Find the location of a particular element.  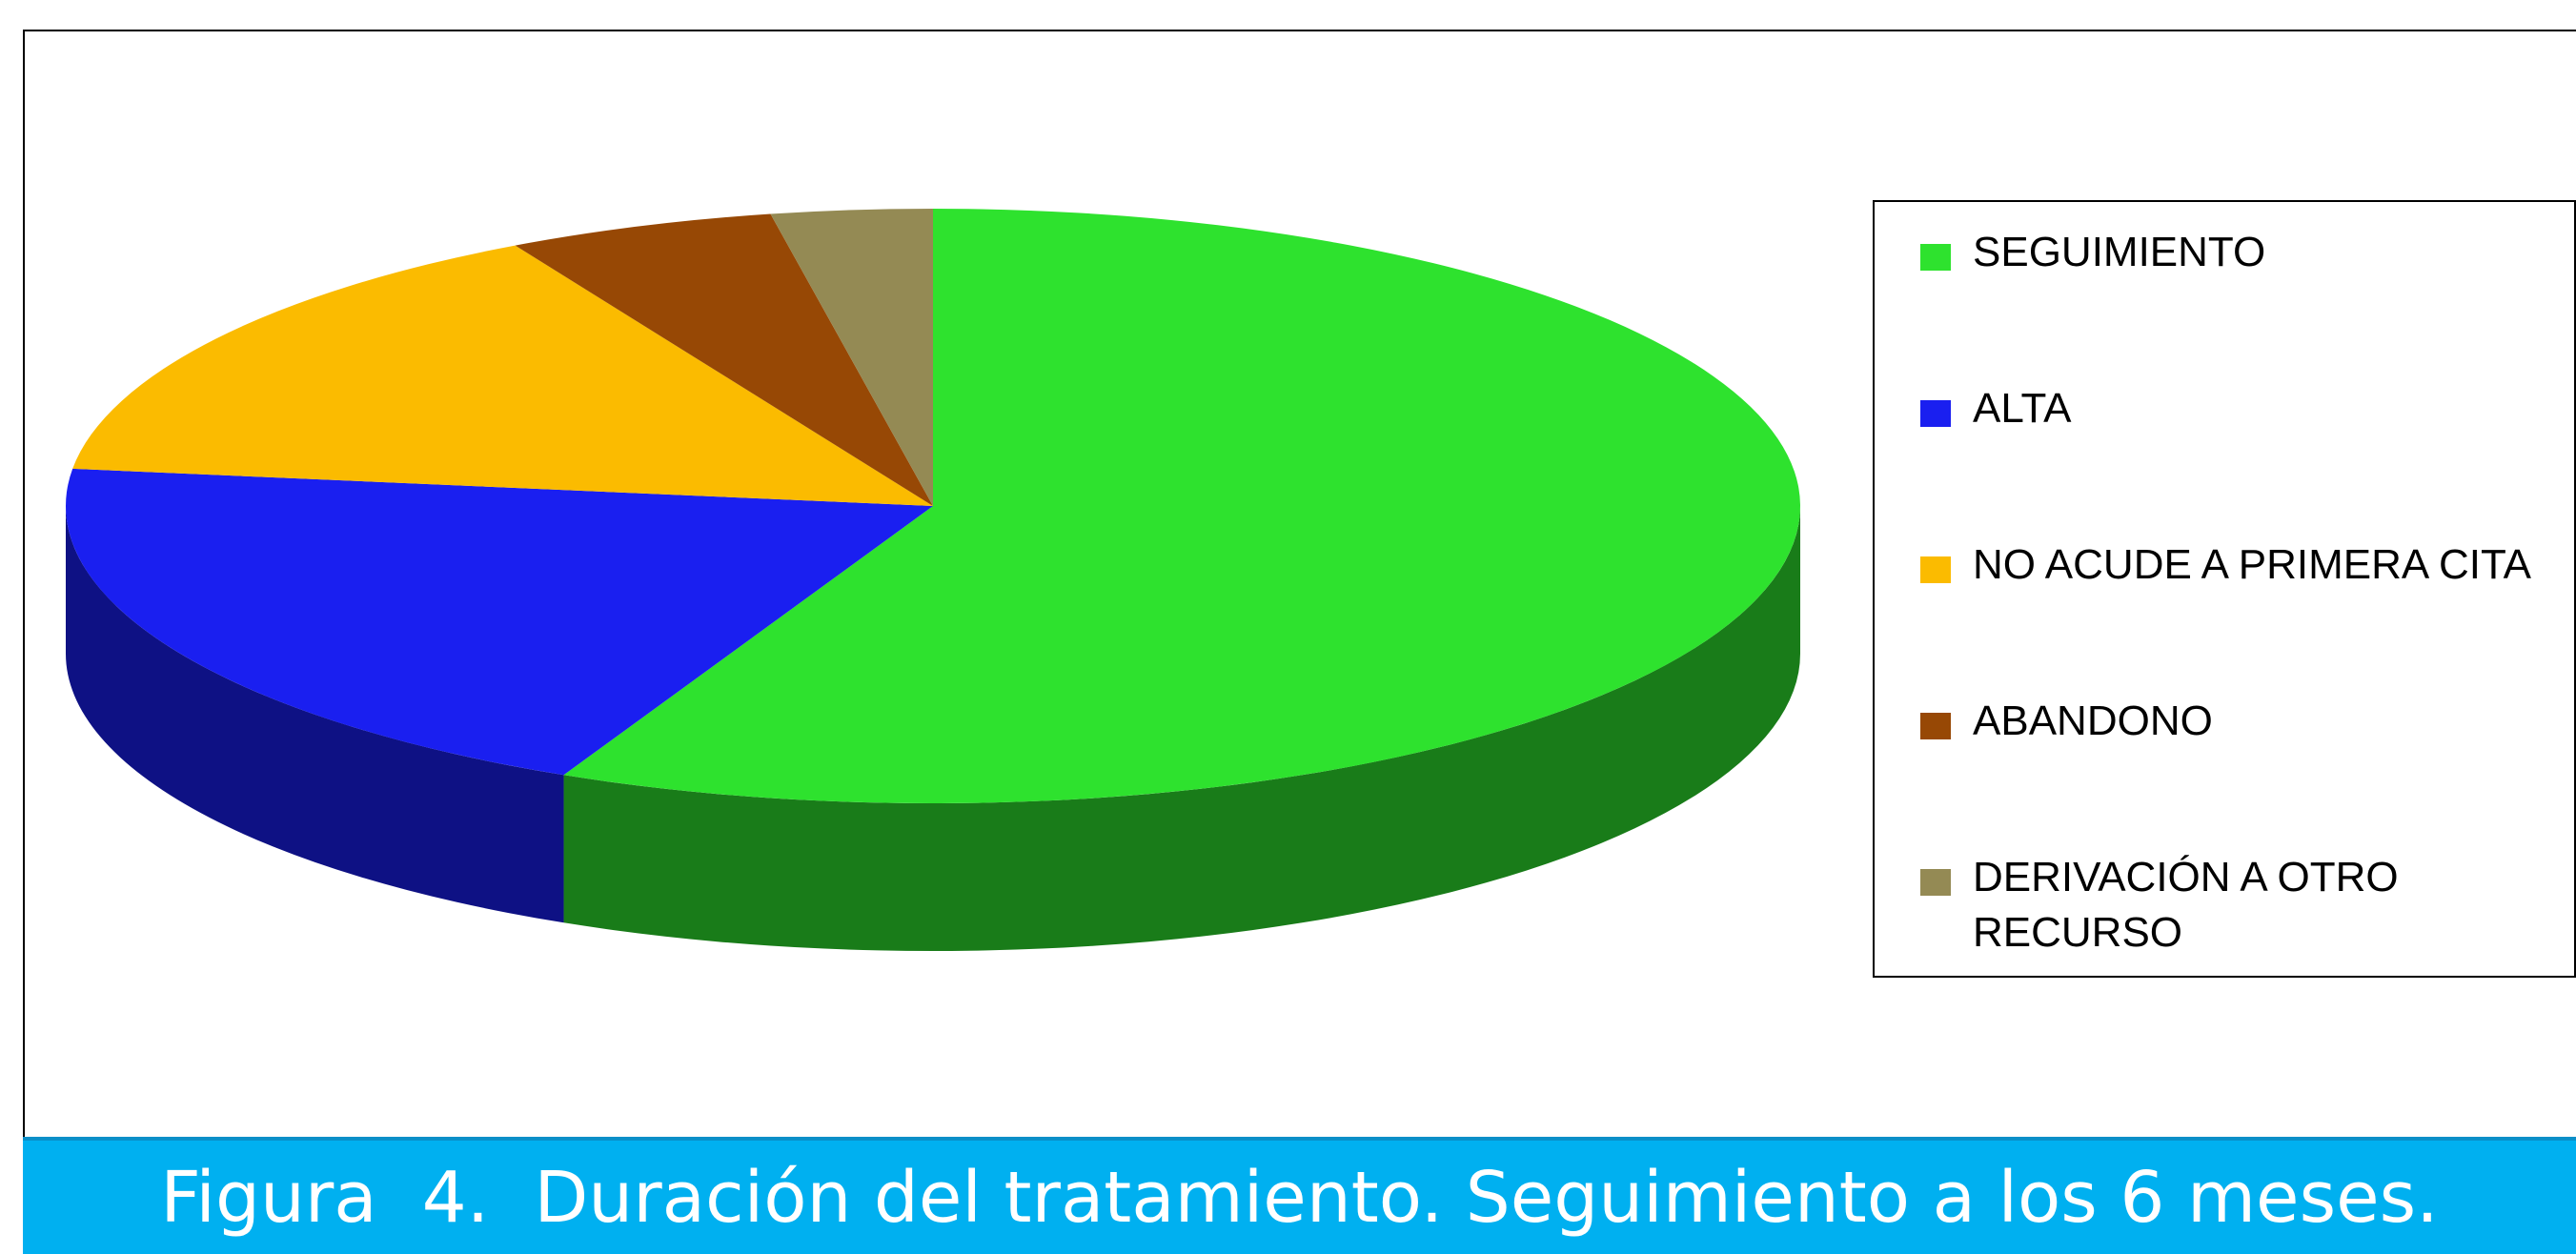

legend-label: DERIVACIÓN A OTRO RECURSO is located at coordinates (2186, 905).